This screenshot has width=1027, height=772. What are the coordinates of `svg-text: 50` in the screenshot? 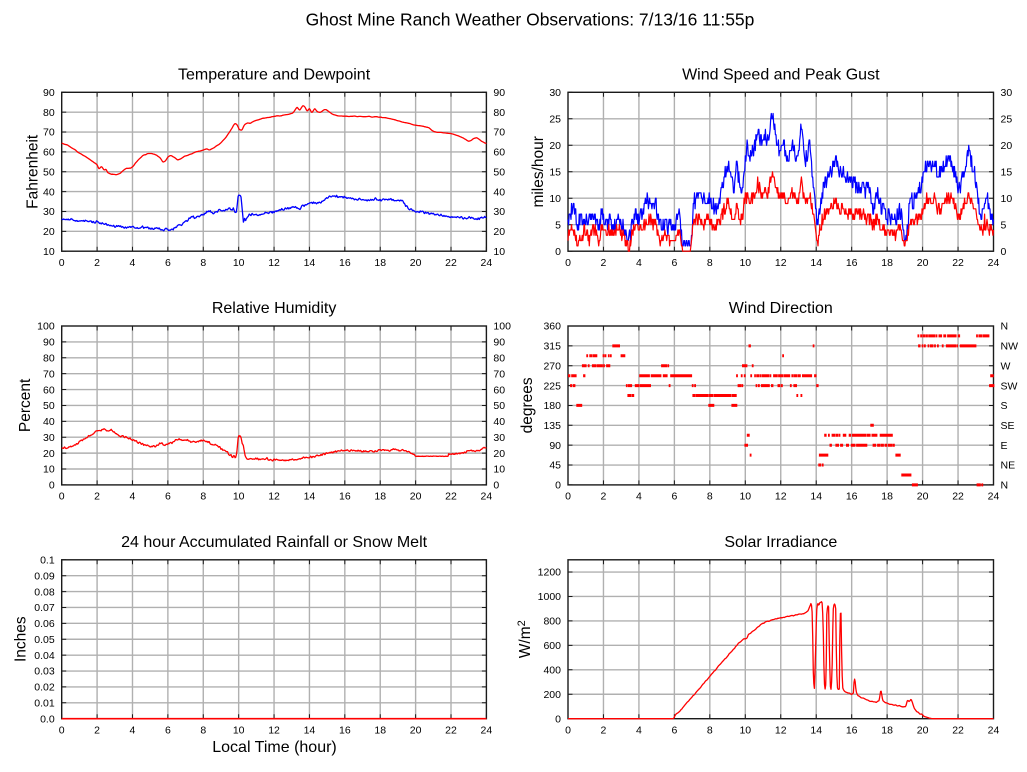 It's located at (499, 406).